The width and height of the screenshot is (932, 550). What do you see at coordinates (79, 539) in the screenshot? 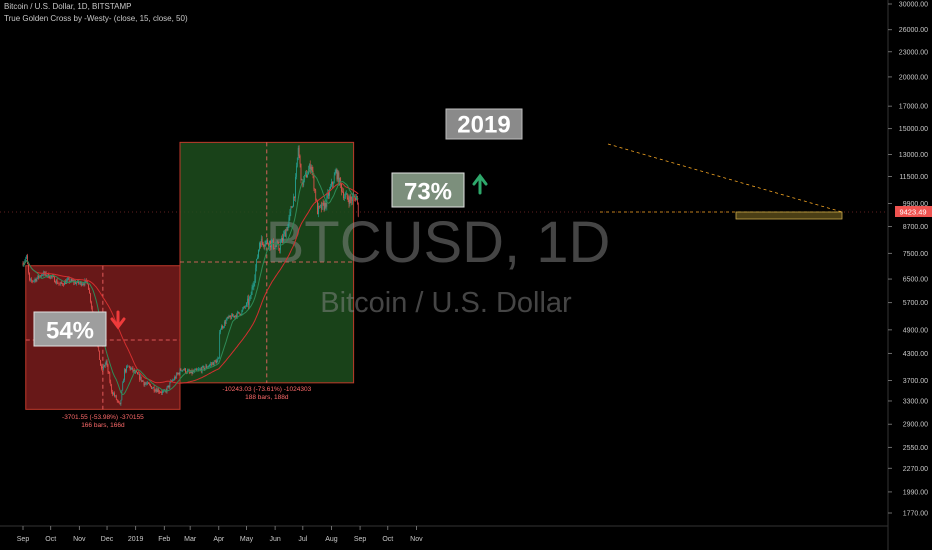
I see `x-tick-label: Nov` at bounding box center [79, 539].